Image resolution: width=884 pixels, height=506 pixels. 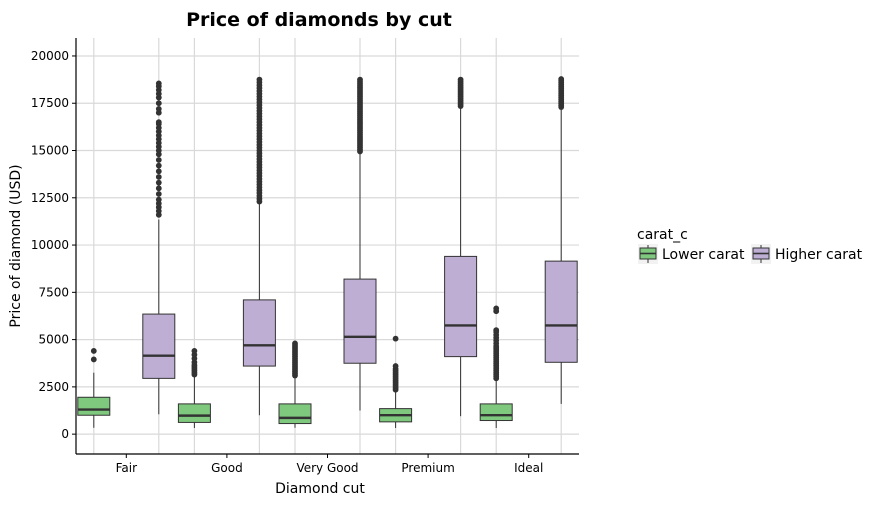 I want to click on x-axis-title: Diamond cut, so click(x=320, y=489).